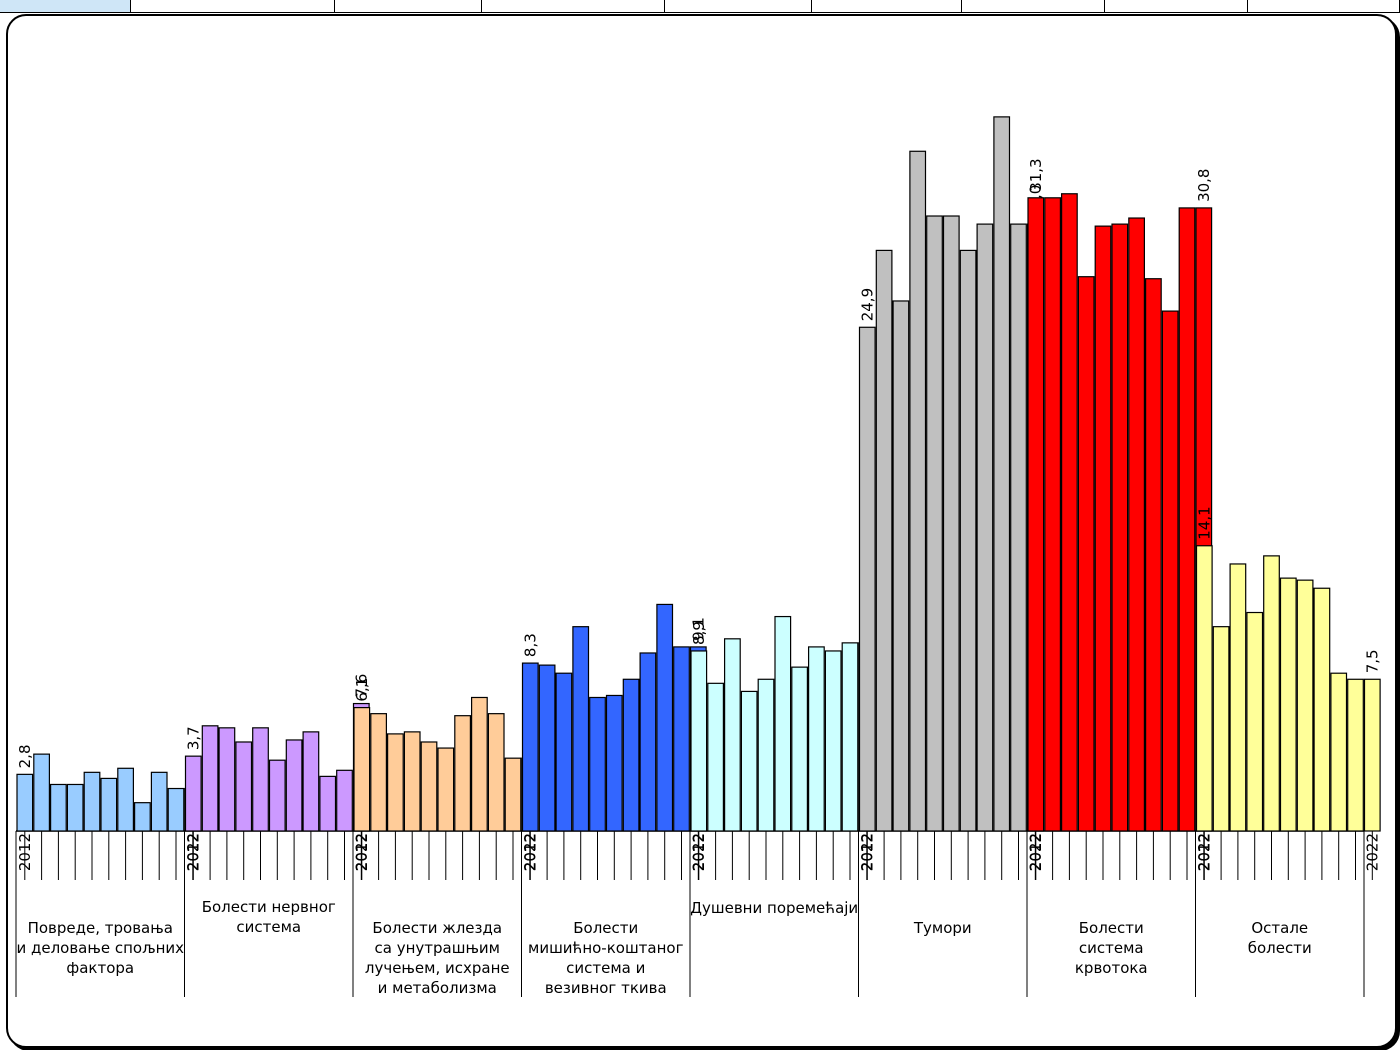 Image resolution: width=1400 pixels, height=1050 pixels. What do you see at coordinates (606, 968) in the screenshot?
I see `category-label-line: система и` at bounding box center [606, 968].